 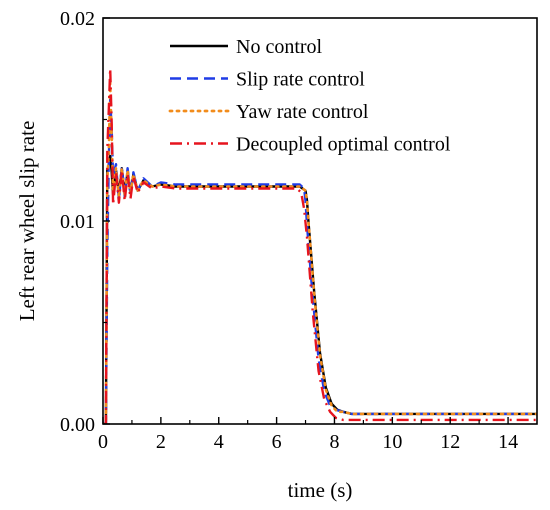 What do you see at coordinates (77, 19) in the screenshot?
I see `y-tick-label: 0.02` at bounding box center [77, 19].